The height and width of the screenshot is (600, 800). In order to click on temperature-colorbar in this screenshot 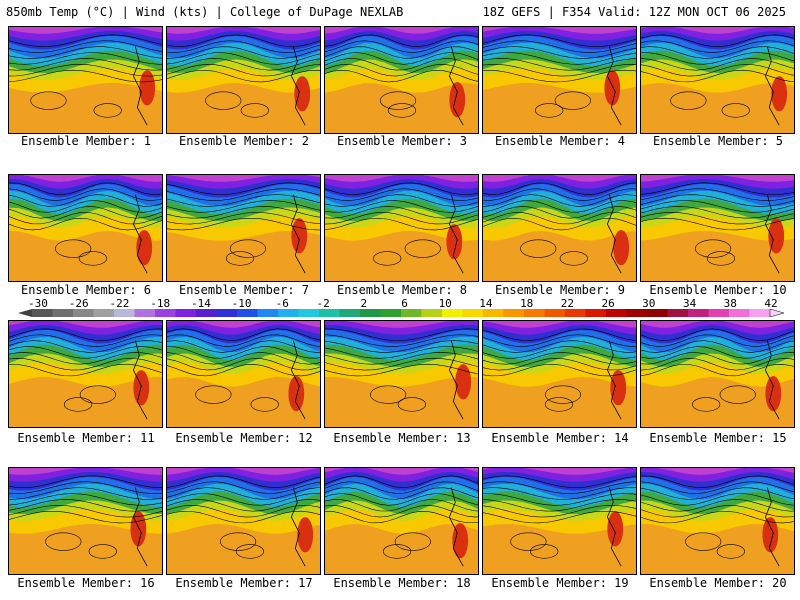, I will do `click(401, 313)`.